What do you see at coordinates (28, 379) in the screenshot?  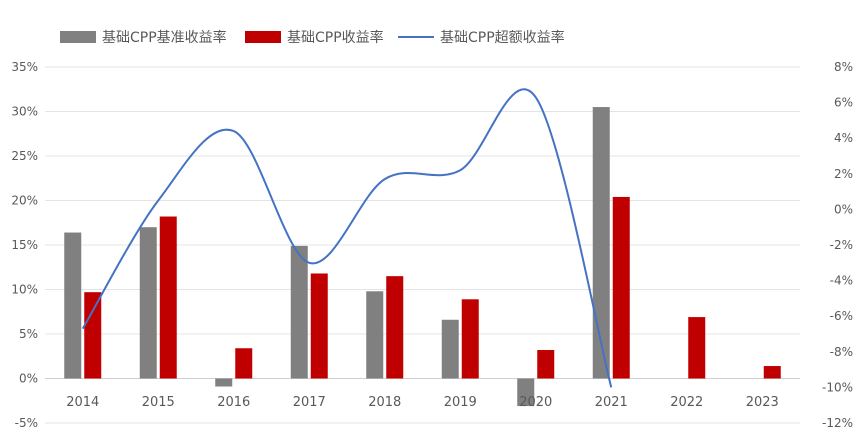 I see `left-tick-label: 0%` at bounding box center [28, 379].